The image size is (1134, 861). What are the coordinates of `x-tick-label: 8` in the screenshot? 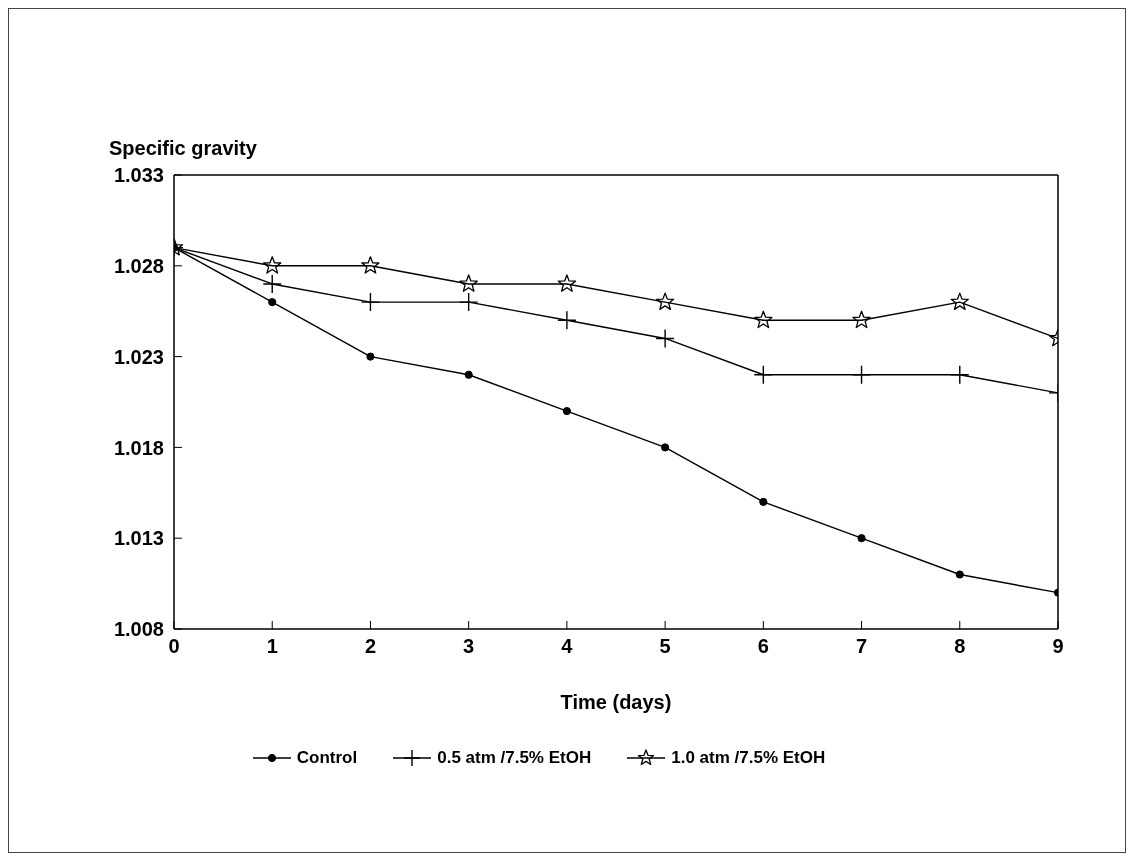 It's located at (960, 646).